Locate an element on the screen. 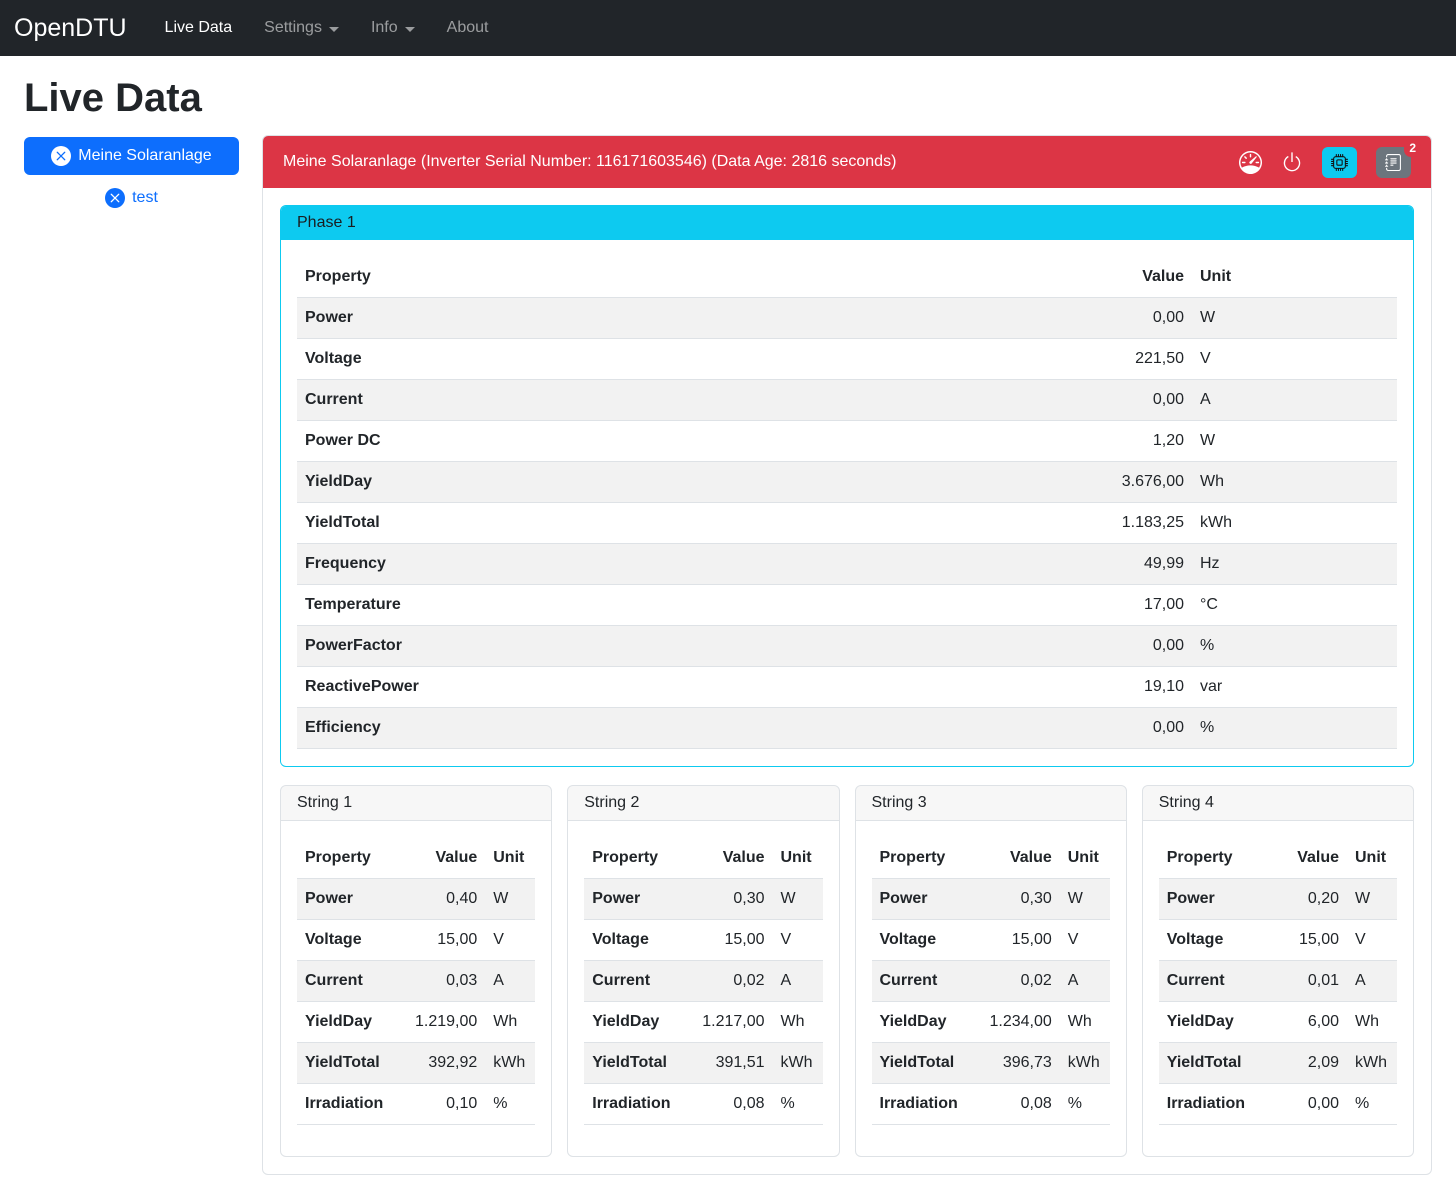  value-cell: 3.676,00 is located at coordinates (1146, 482).